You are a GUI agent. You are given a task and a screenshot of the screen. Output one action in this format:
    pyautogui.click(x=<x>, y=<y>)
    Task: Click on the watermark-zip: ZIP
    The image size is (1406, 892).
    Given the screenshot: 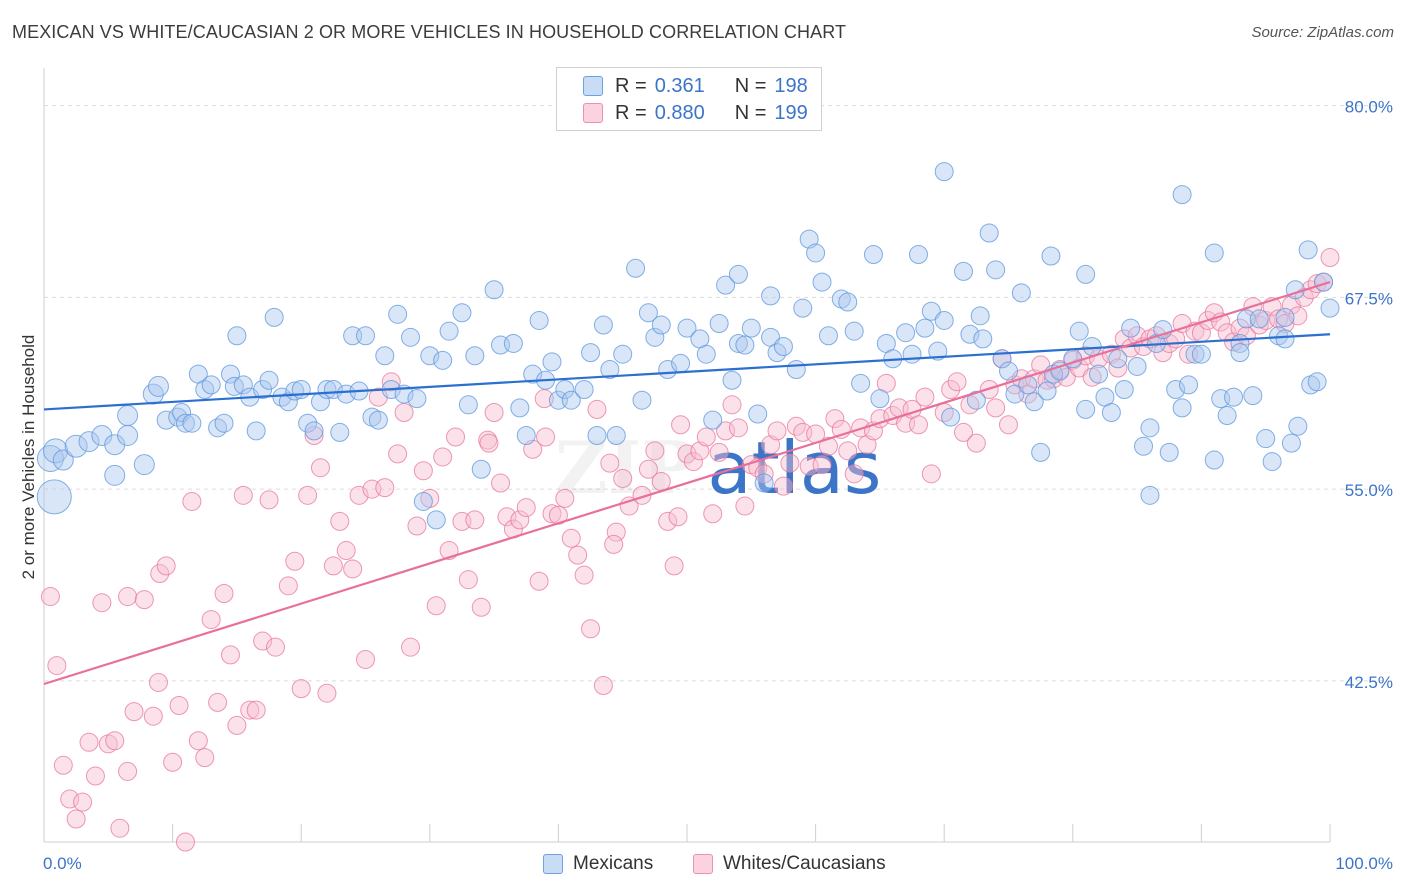 What is the action you would take?
    pyautogui.click(x=625, y=467)
    